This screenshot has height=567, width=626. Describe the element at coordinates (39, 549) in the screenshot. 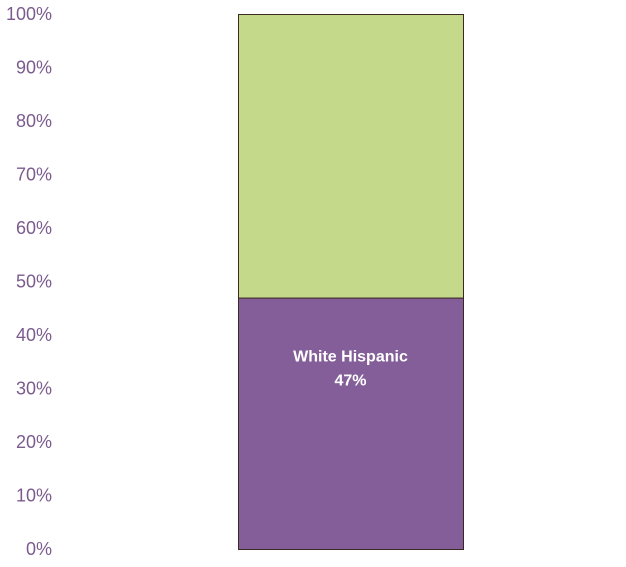

I see `y-tick-label: 0%` at that location.